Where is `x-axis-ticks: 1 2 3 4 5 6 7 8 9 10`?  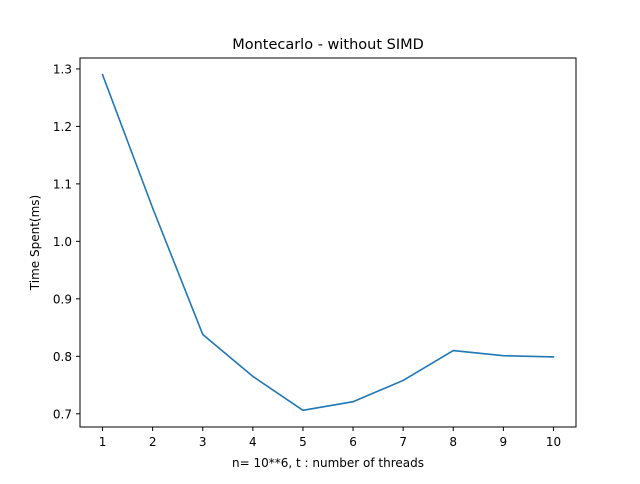
x-axis-ticks: 1 2 3 4 5 6 7 8 9 10 is located at coordinates (330, 438).